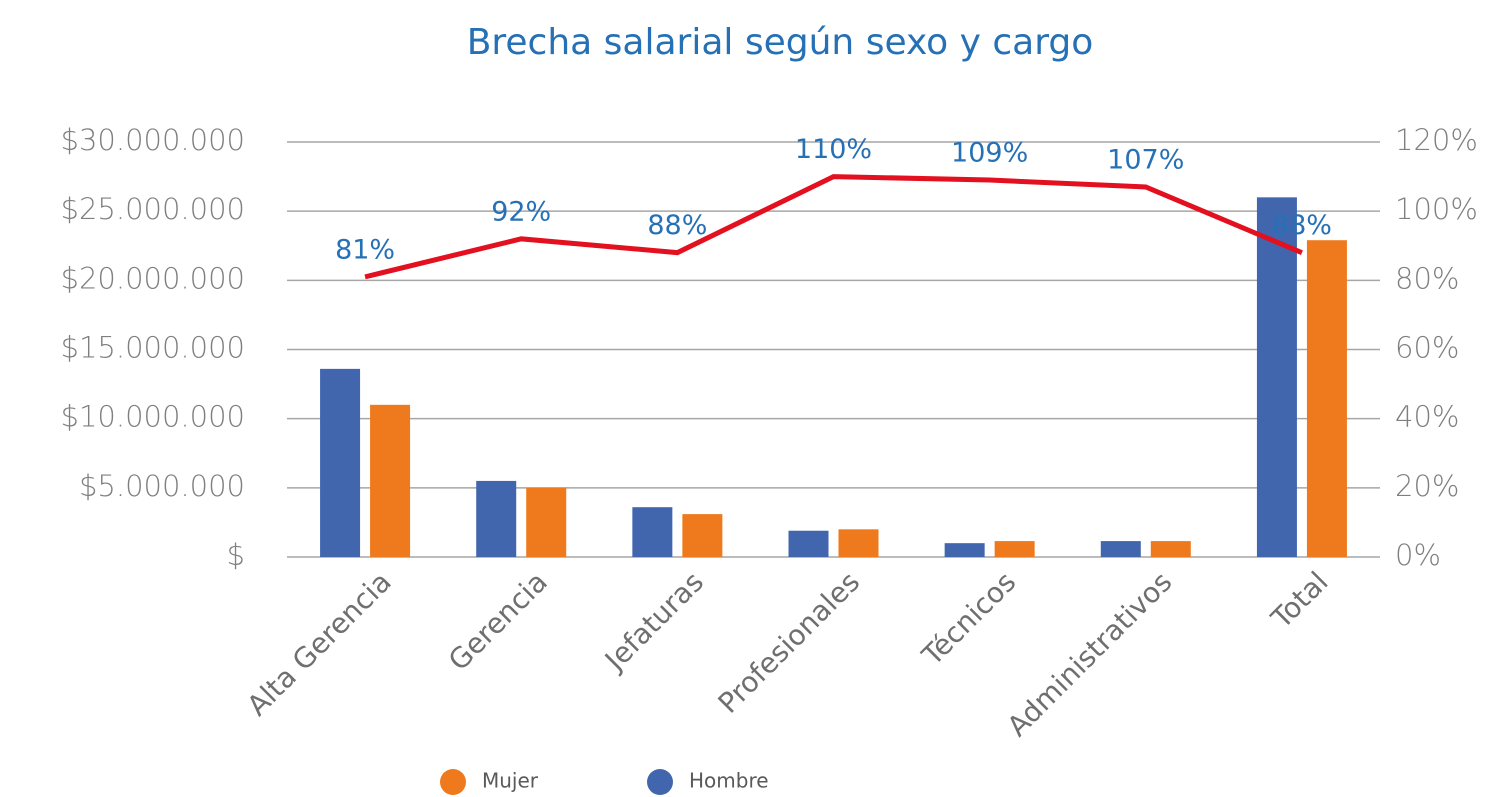 The image size is (1501, 797). What do you see at coordinates (153, 348) in the screenshot?
I see `y-tick-label: $15.000.000` at bounding box center [153, 348].